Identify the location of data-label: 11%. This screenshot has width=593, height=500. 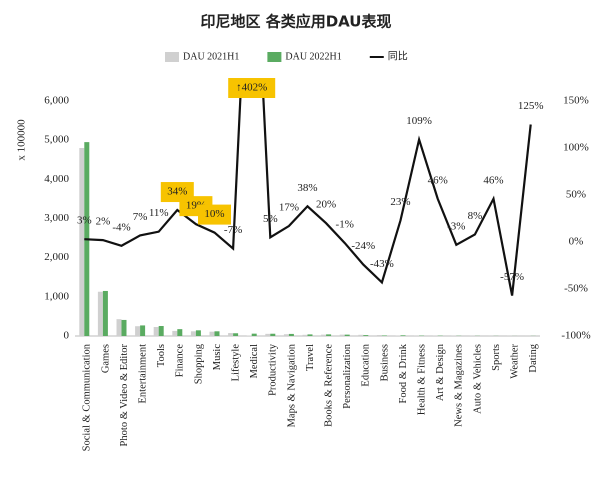
(159, 213).